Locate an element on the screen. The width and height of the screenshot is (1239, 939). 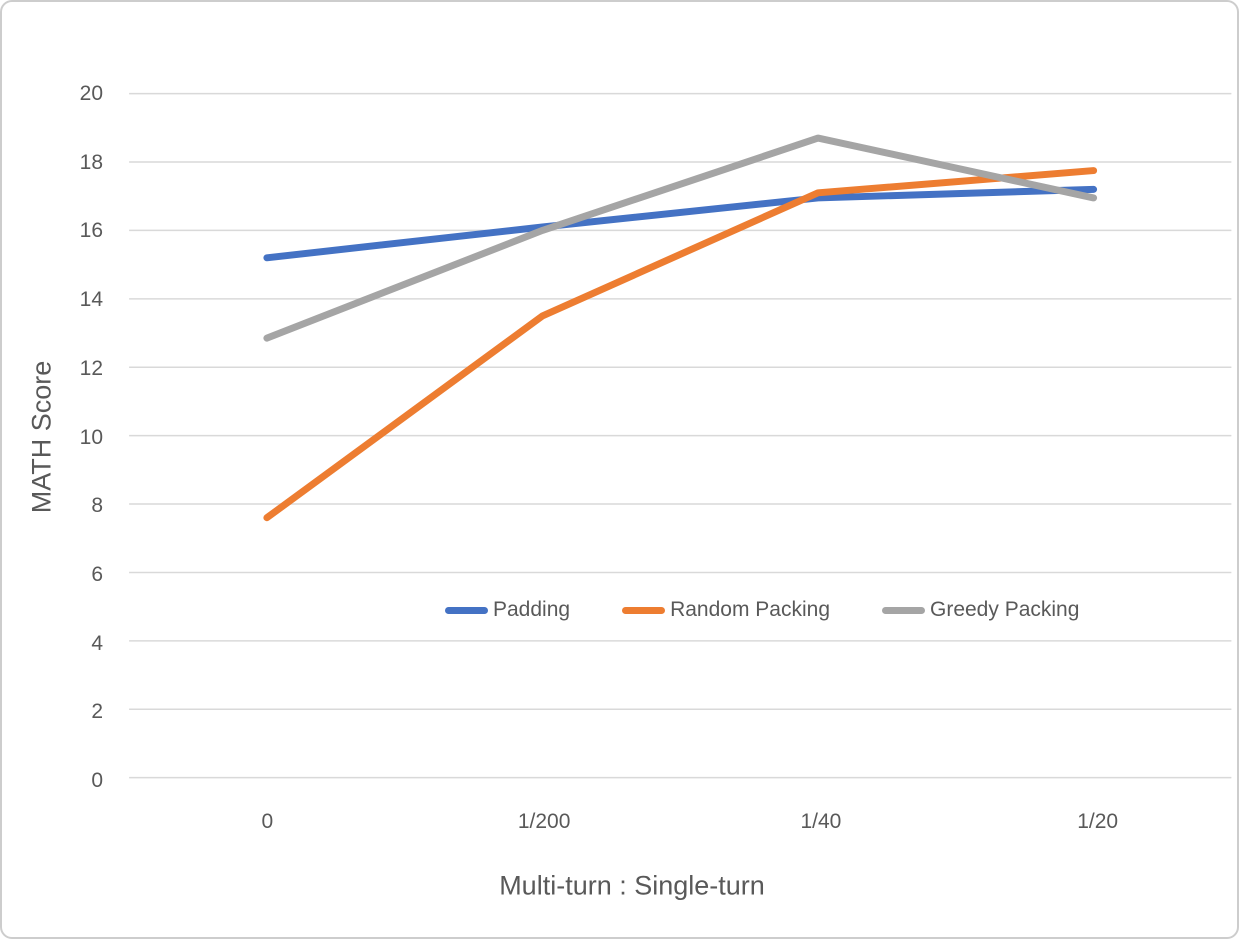
y-tick-label: 2 is located at coordinates (97, 712).